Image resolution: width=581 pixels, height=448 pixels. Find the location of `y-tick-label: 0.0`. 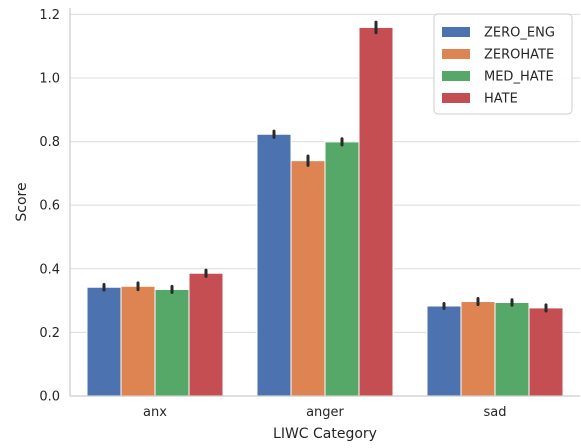

y-tick-label: 0.0 is located at coordinates (49, 397).